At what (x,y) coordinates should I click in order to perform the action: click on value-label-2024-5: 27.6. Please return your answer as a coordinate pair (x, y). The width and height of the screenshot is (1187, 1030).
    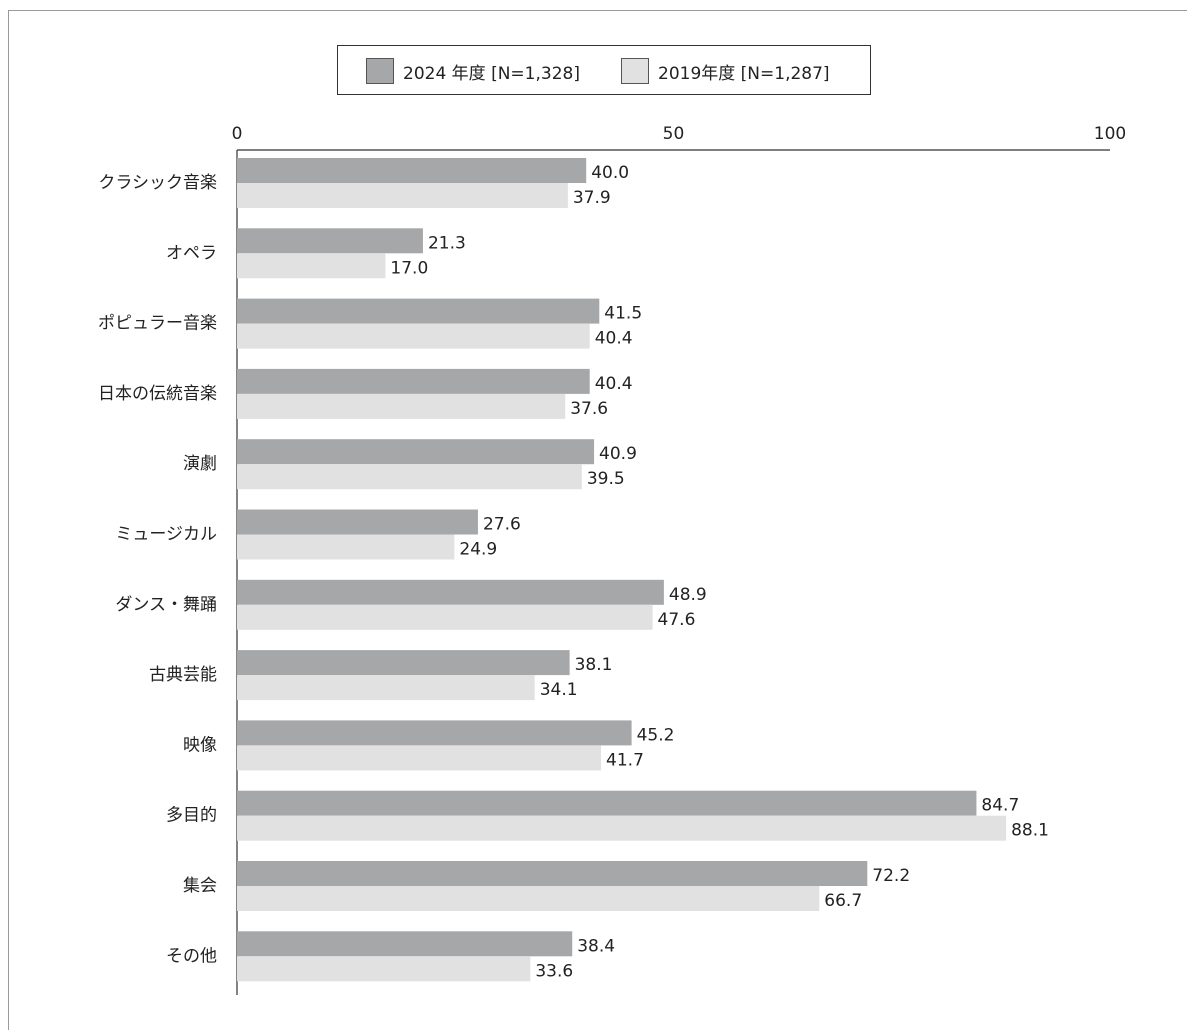
    Looking at the image, I should click on (502, 525).